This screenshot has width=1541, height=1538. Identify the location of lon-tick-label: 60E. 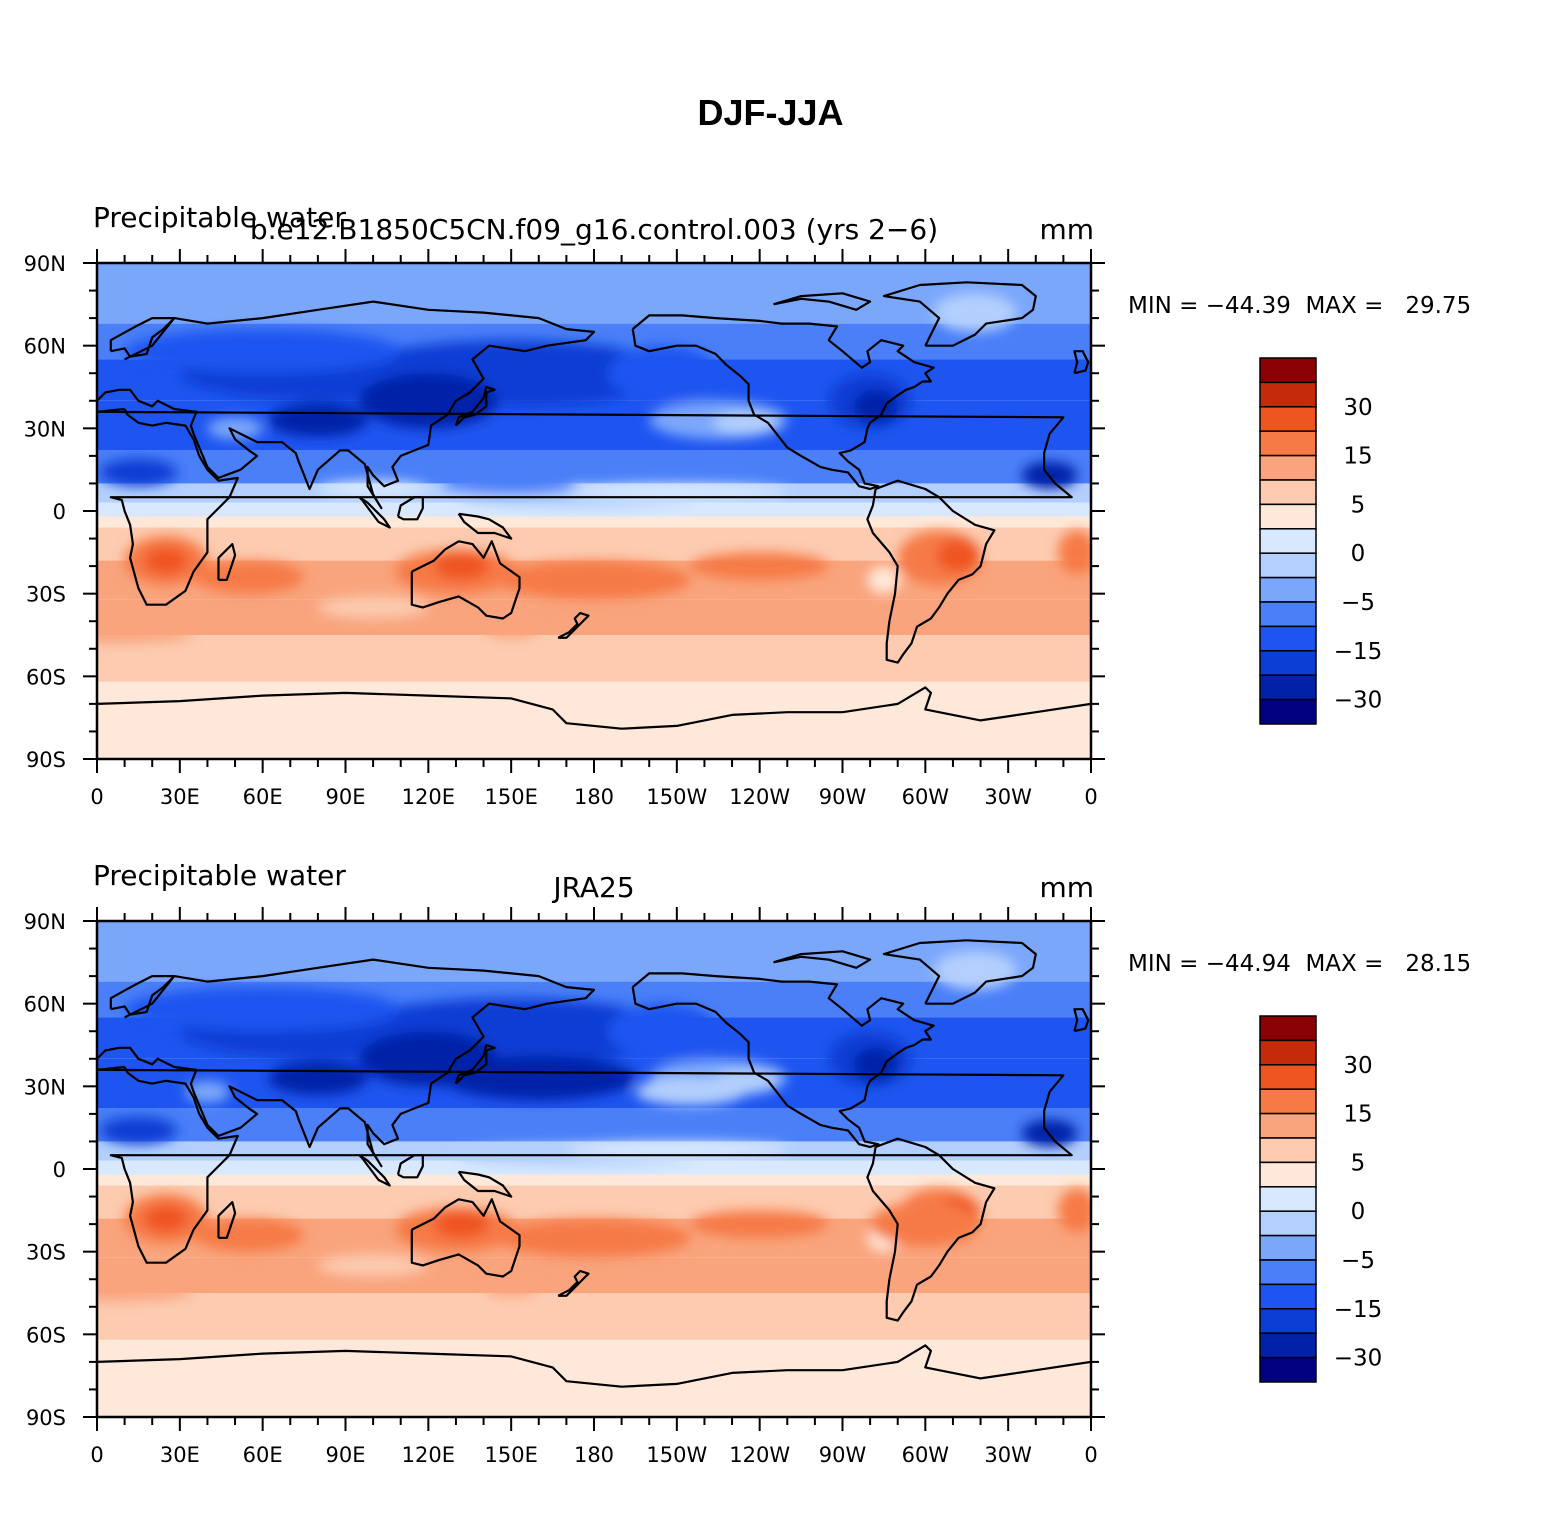
(263, 797).